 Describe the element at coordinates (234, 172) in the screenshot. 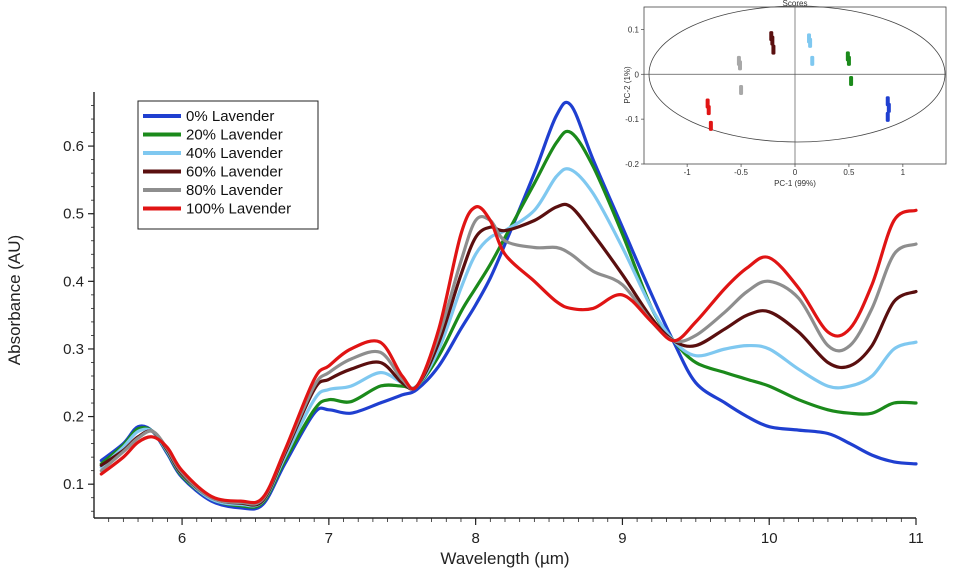

I see `legend-label: 60% Lavender` at that location.